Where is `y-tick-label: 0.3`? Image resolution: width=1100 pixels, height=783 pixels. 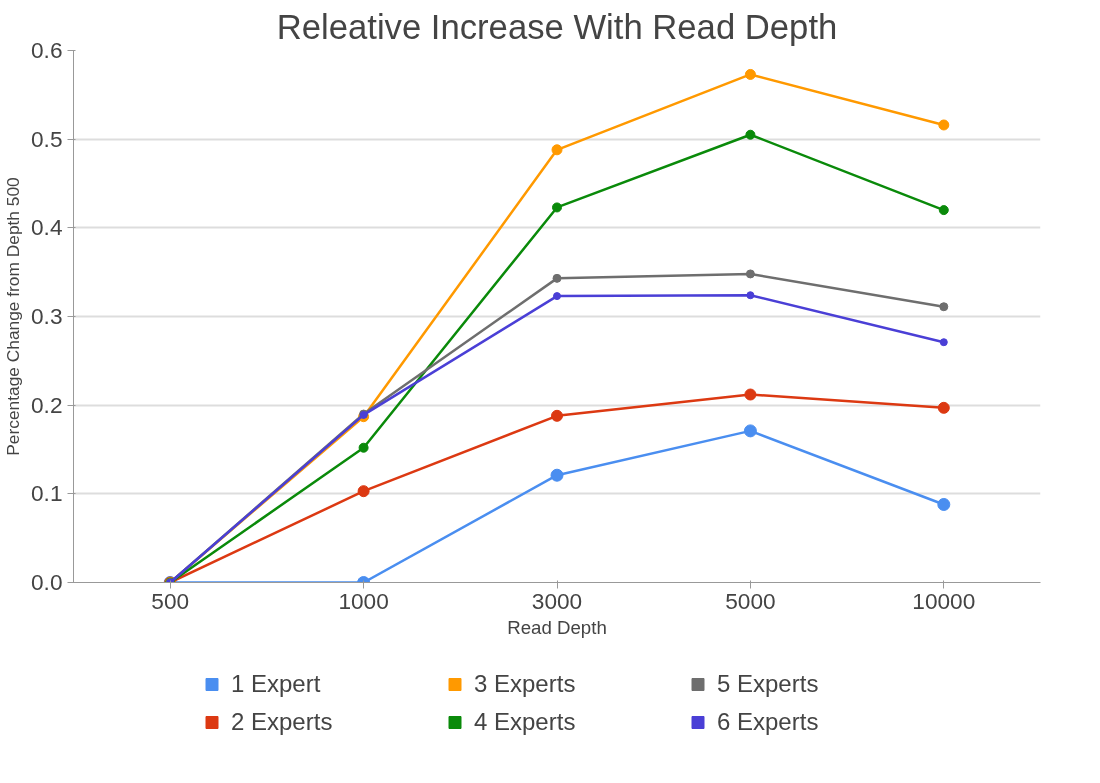 y-tick-label: 0.3 is located at coordinates (47, 316).